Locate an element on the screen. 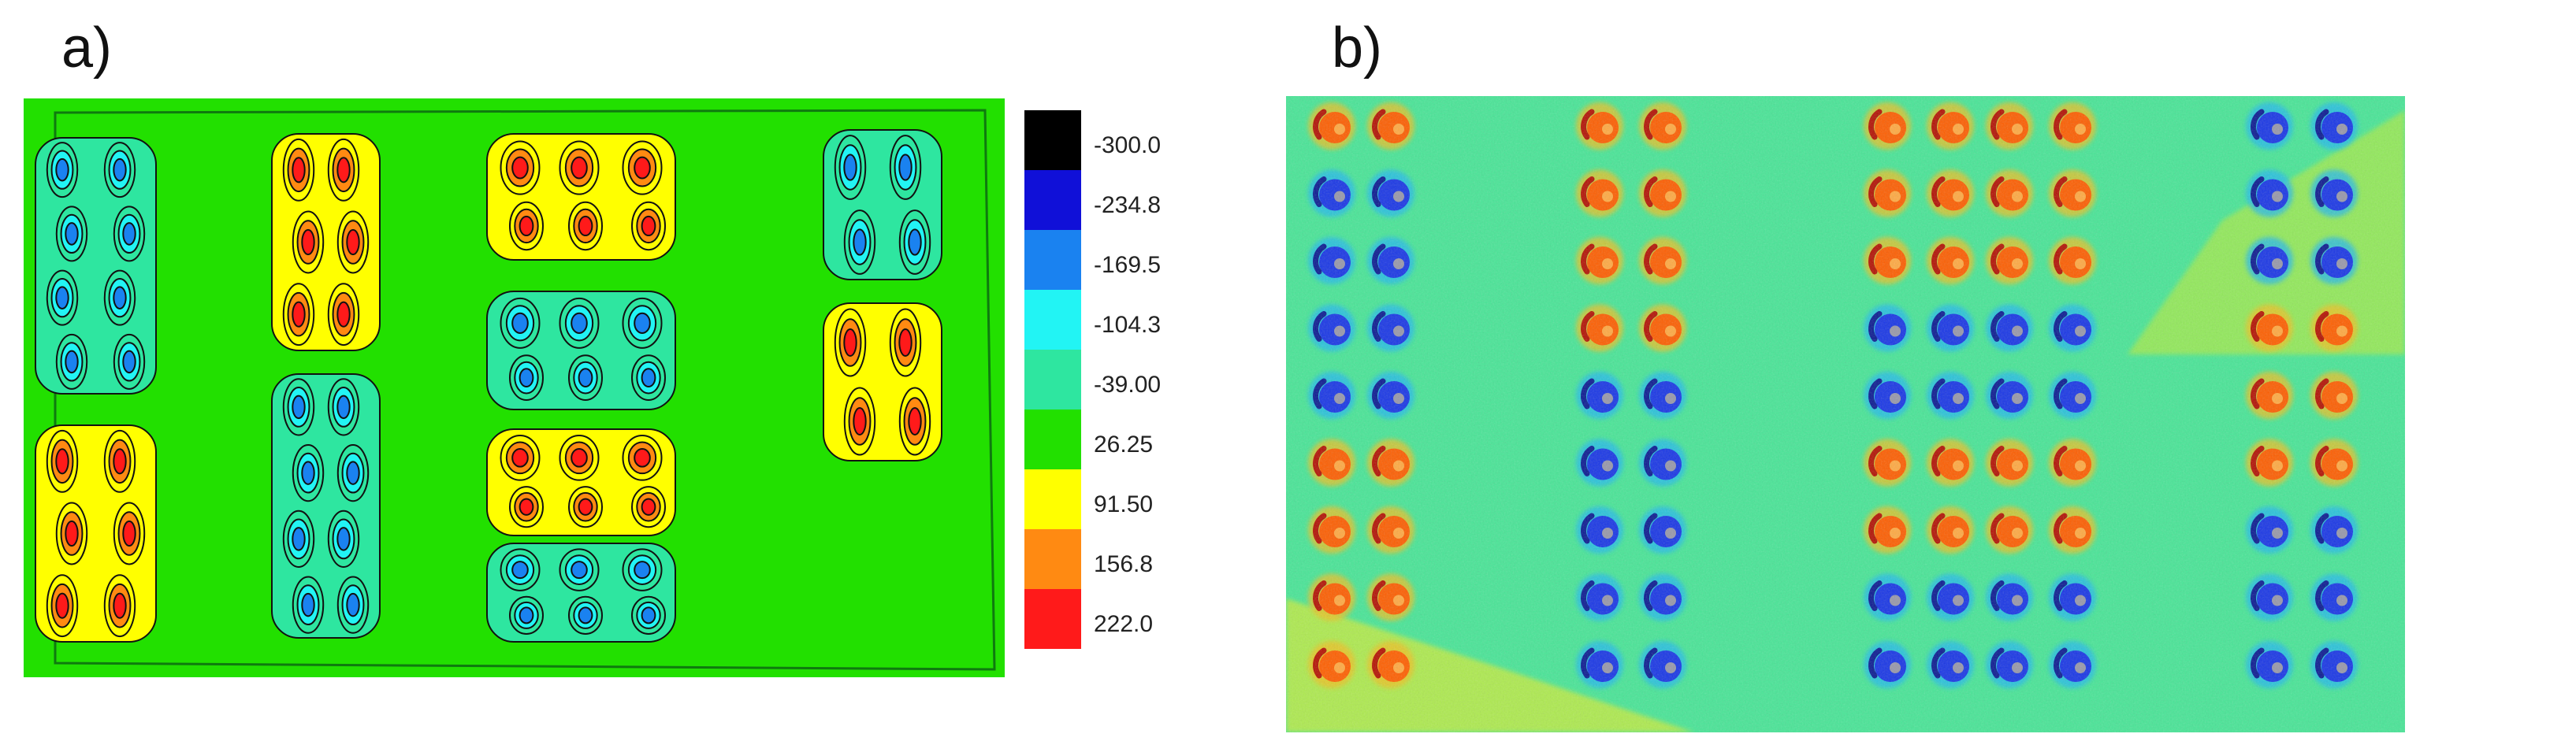 The width and height of the screenshot is (2576, 756). colorbar-a-tick-1: -234.8 is located at coordinates (1127, 205).